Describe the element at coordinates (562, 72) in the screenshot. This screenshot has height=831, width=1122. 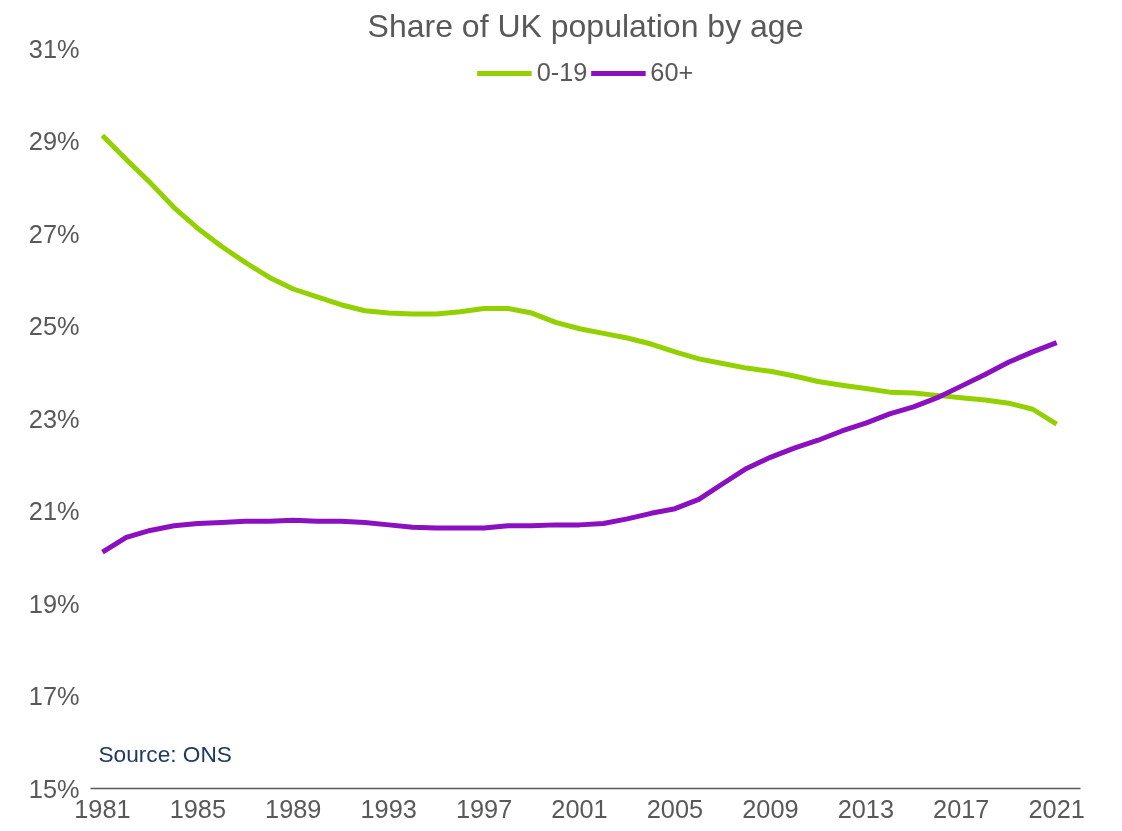
I see `legend-label: 0-19` at that location.